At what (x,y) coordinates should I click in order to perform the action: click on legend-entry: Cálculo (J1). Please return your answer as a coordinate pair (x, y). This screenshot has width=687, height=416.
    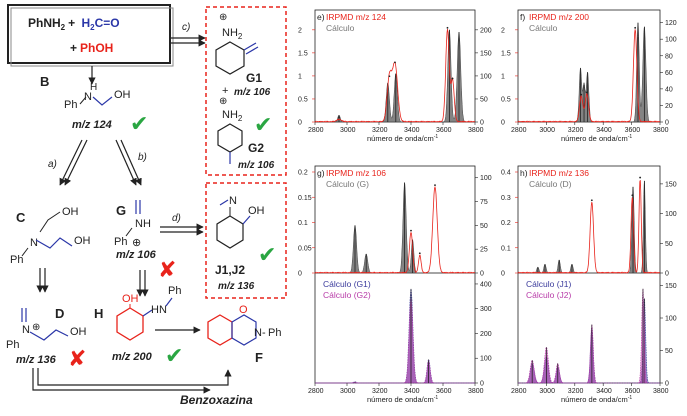
    Looking at the image, I should click on (549, 284).